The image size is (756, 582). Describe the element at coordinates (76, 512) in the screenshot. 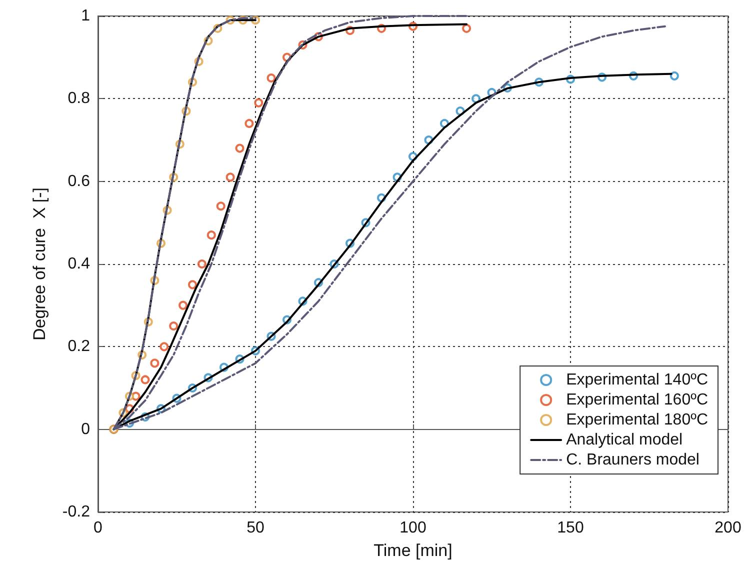

I see `y-tick-label: -0.2` at that location.